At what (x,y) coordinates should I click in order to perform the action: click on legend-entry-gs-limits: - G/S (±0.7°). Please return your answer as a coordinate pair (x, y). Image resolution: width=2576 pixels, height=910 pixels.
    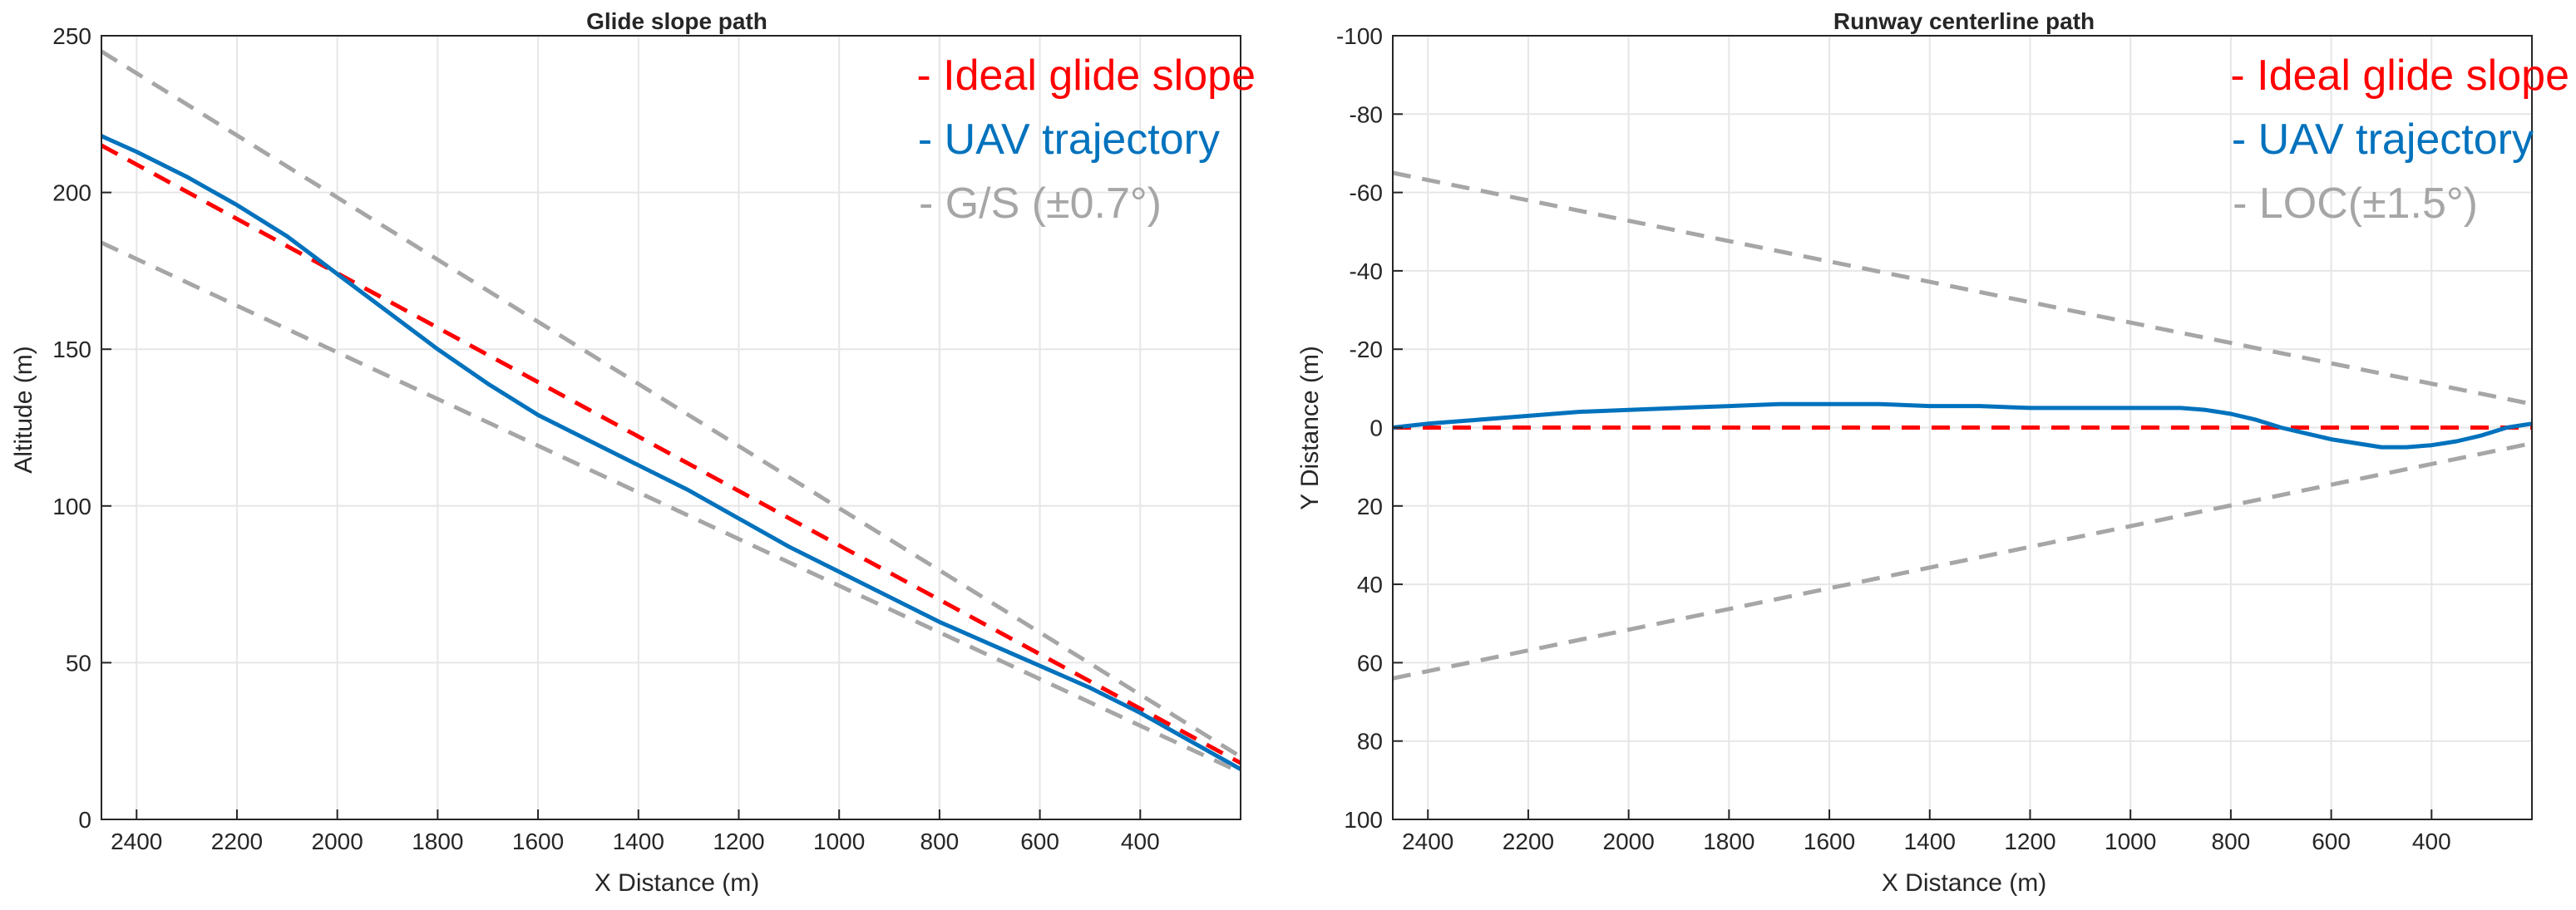
    Looking at the image, I should click on (1040, 204).